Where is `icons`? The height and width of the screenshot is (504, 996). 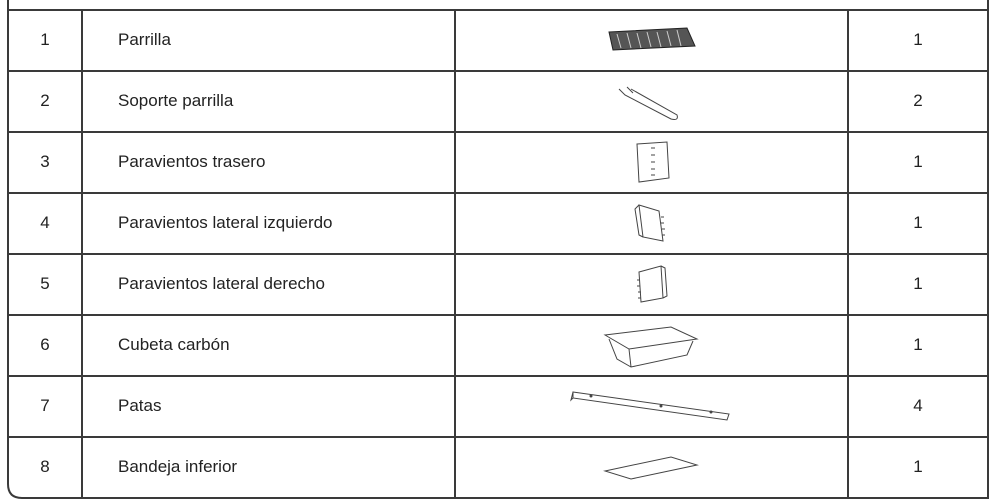 icons is located at coordinates (650, 253).